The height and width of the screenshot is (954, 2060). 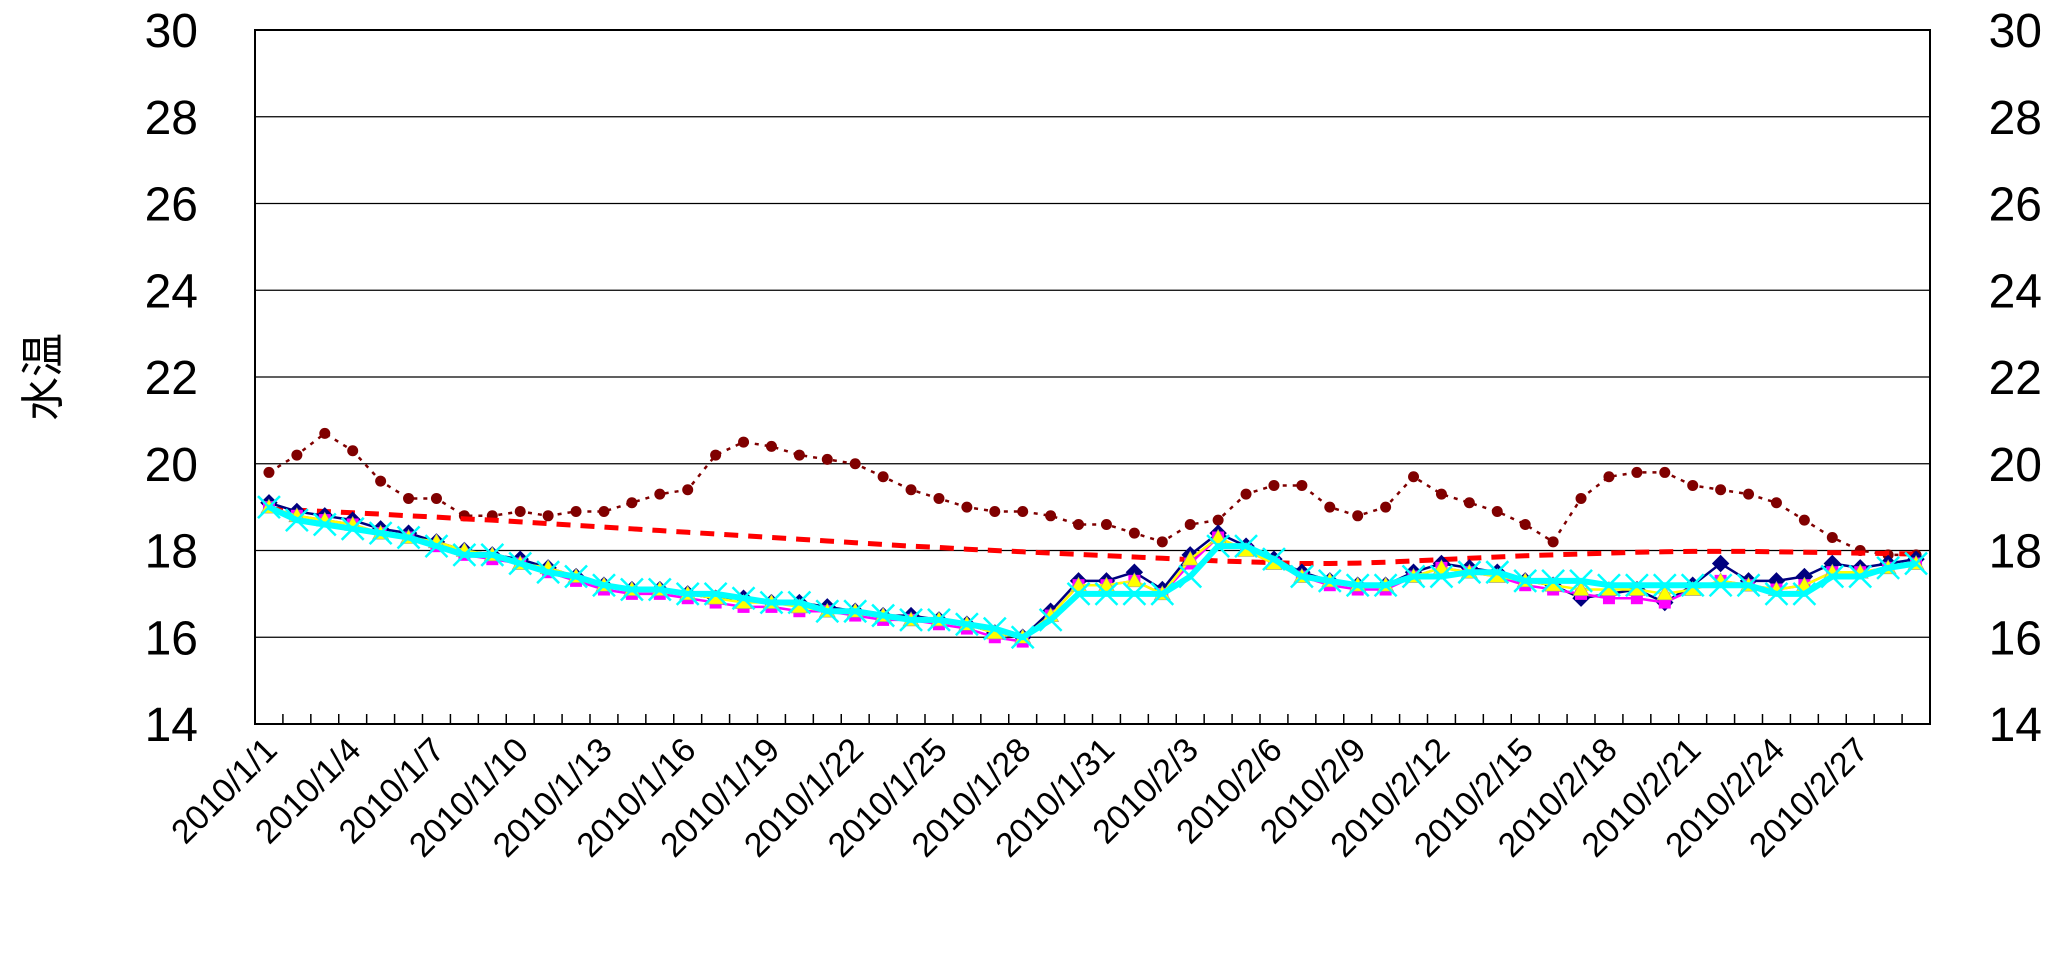 What do you see at coordinates (171, 205) in the screenshot?
I see `y-tick-label-left: 26` at bounding box center [171, 205].